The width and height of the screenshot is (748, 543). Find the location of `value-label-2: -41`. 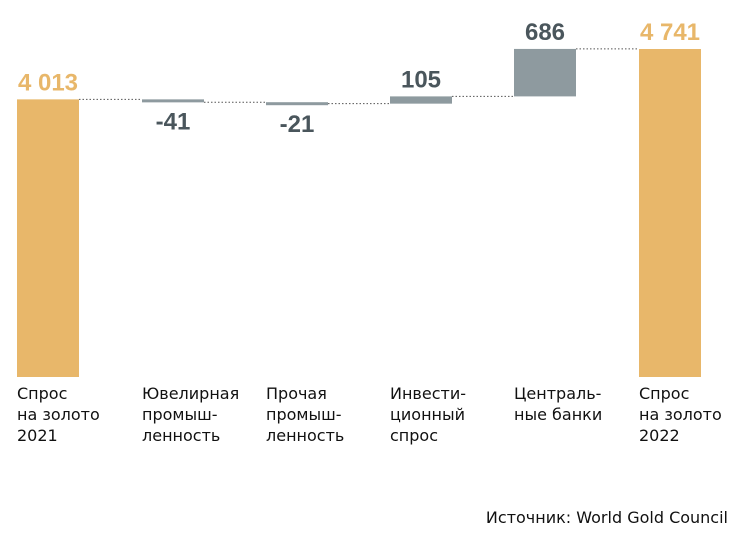

value-label-2: -41 is located at coordinates (173, 121).